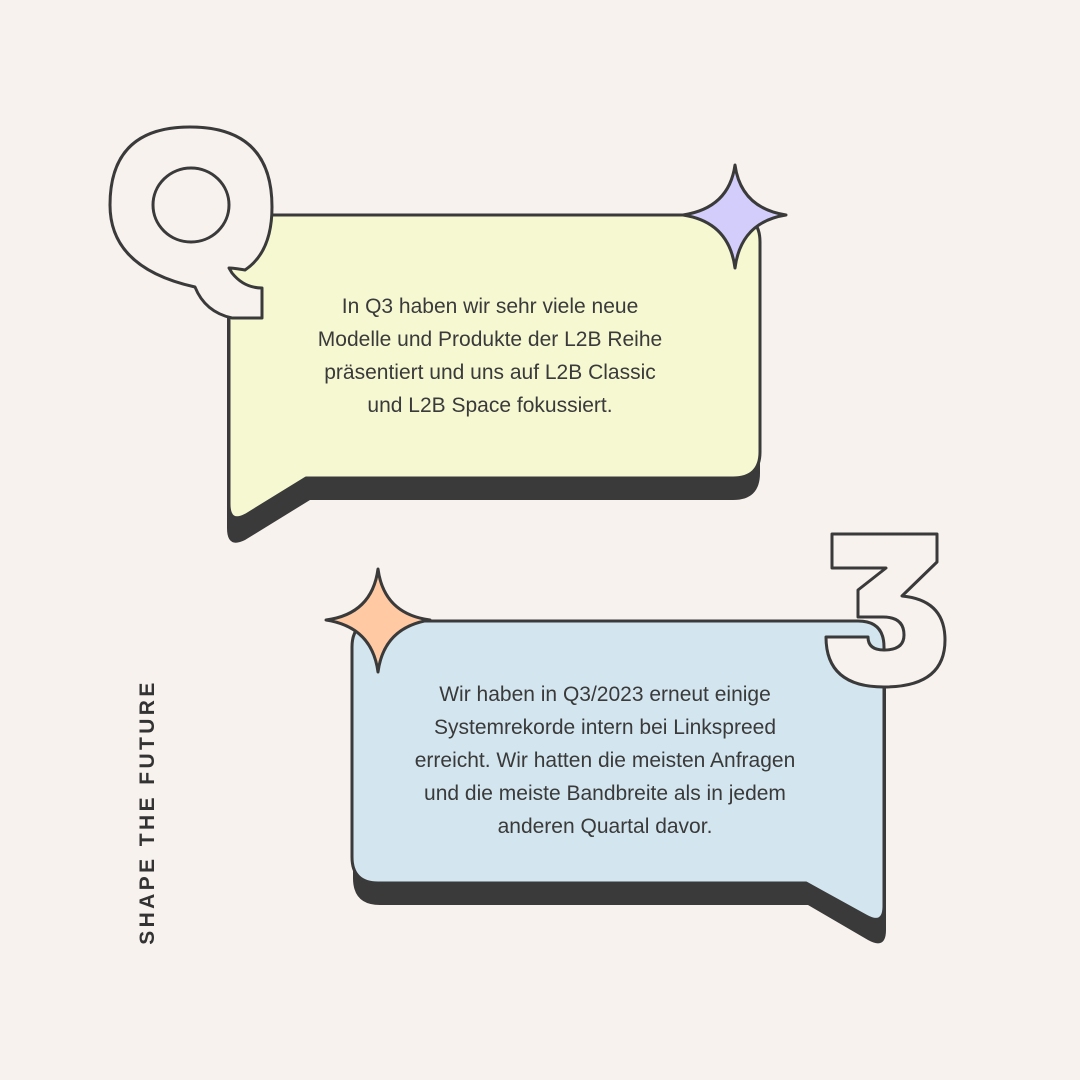  What do you see at coordinates (147, 812) in the screenshot?
I see `side-tagline: SHAPE THE FUTURE` at bounding box center [147, 812].